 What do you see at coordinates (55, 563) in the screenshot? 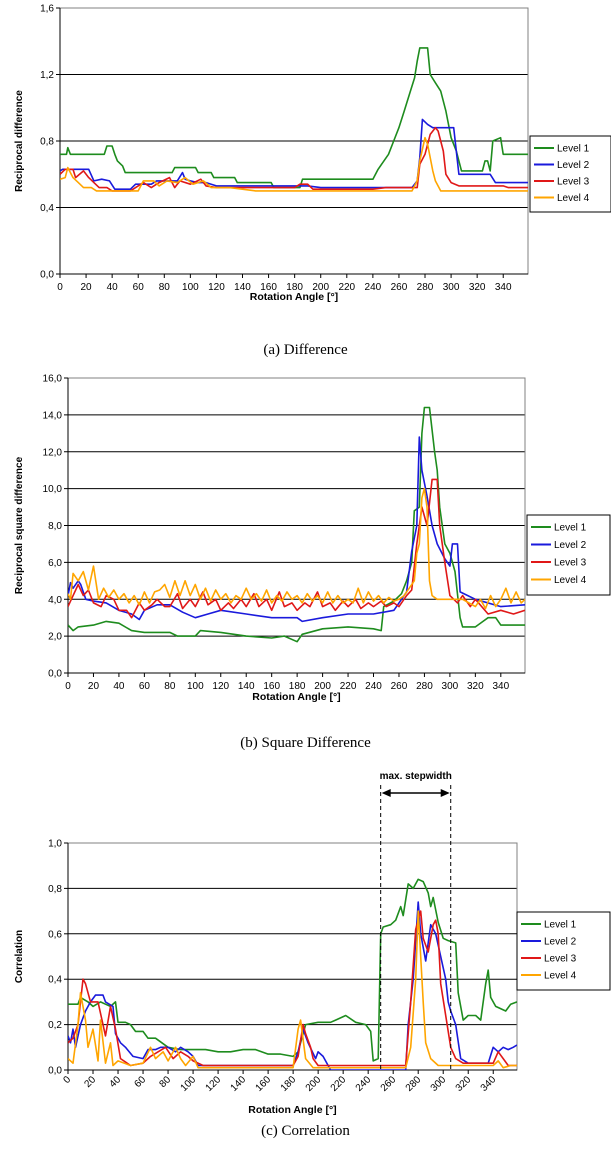
I see `y-tick-label: 6,0` at bounding box center [55, 563].